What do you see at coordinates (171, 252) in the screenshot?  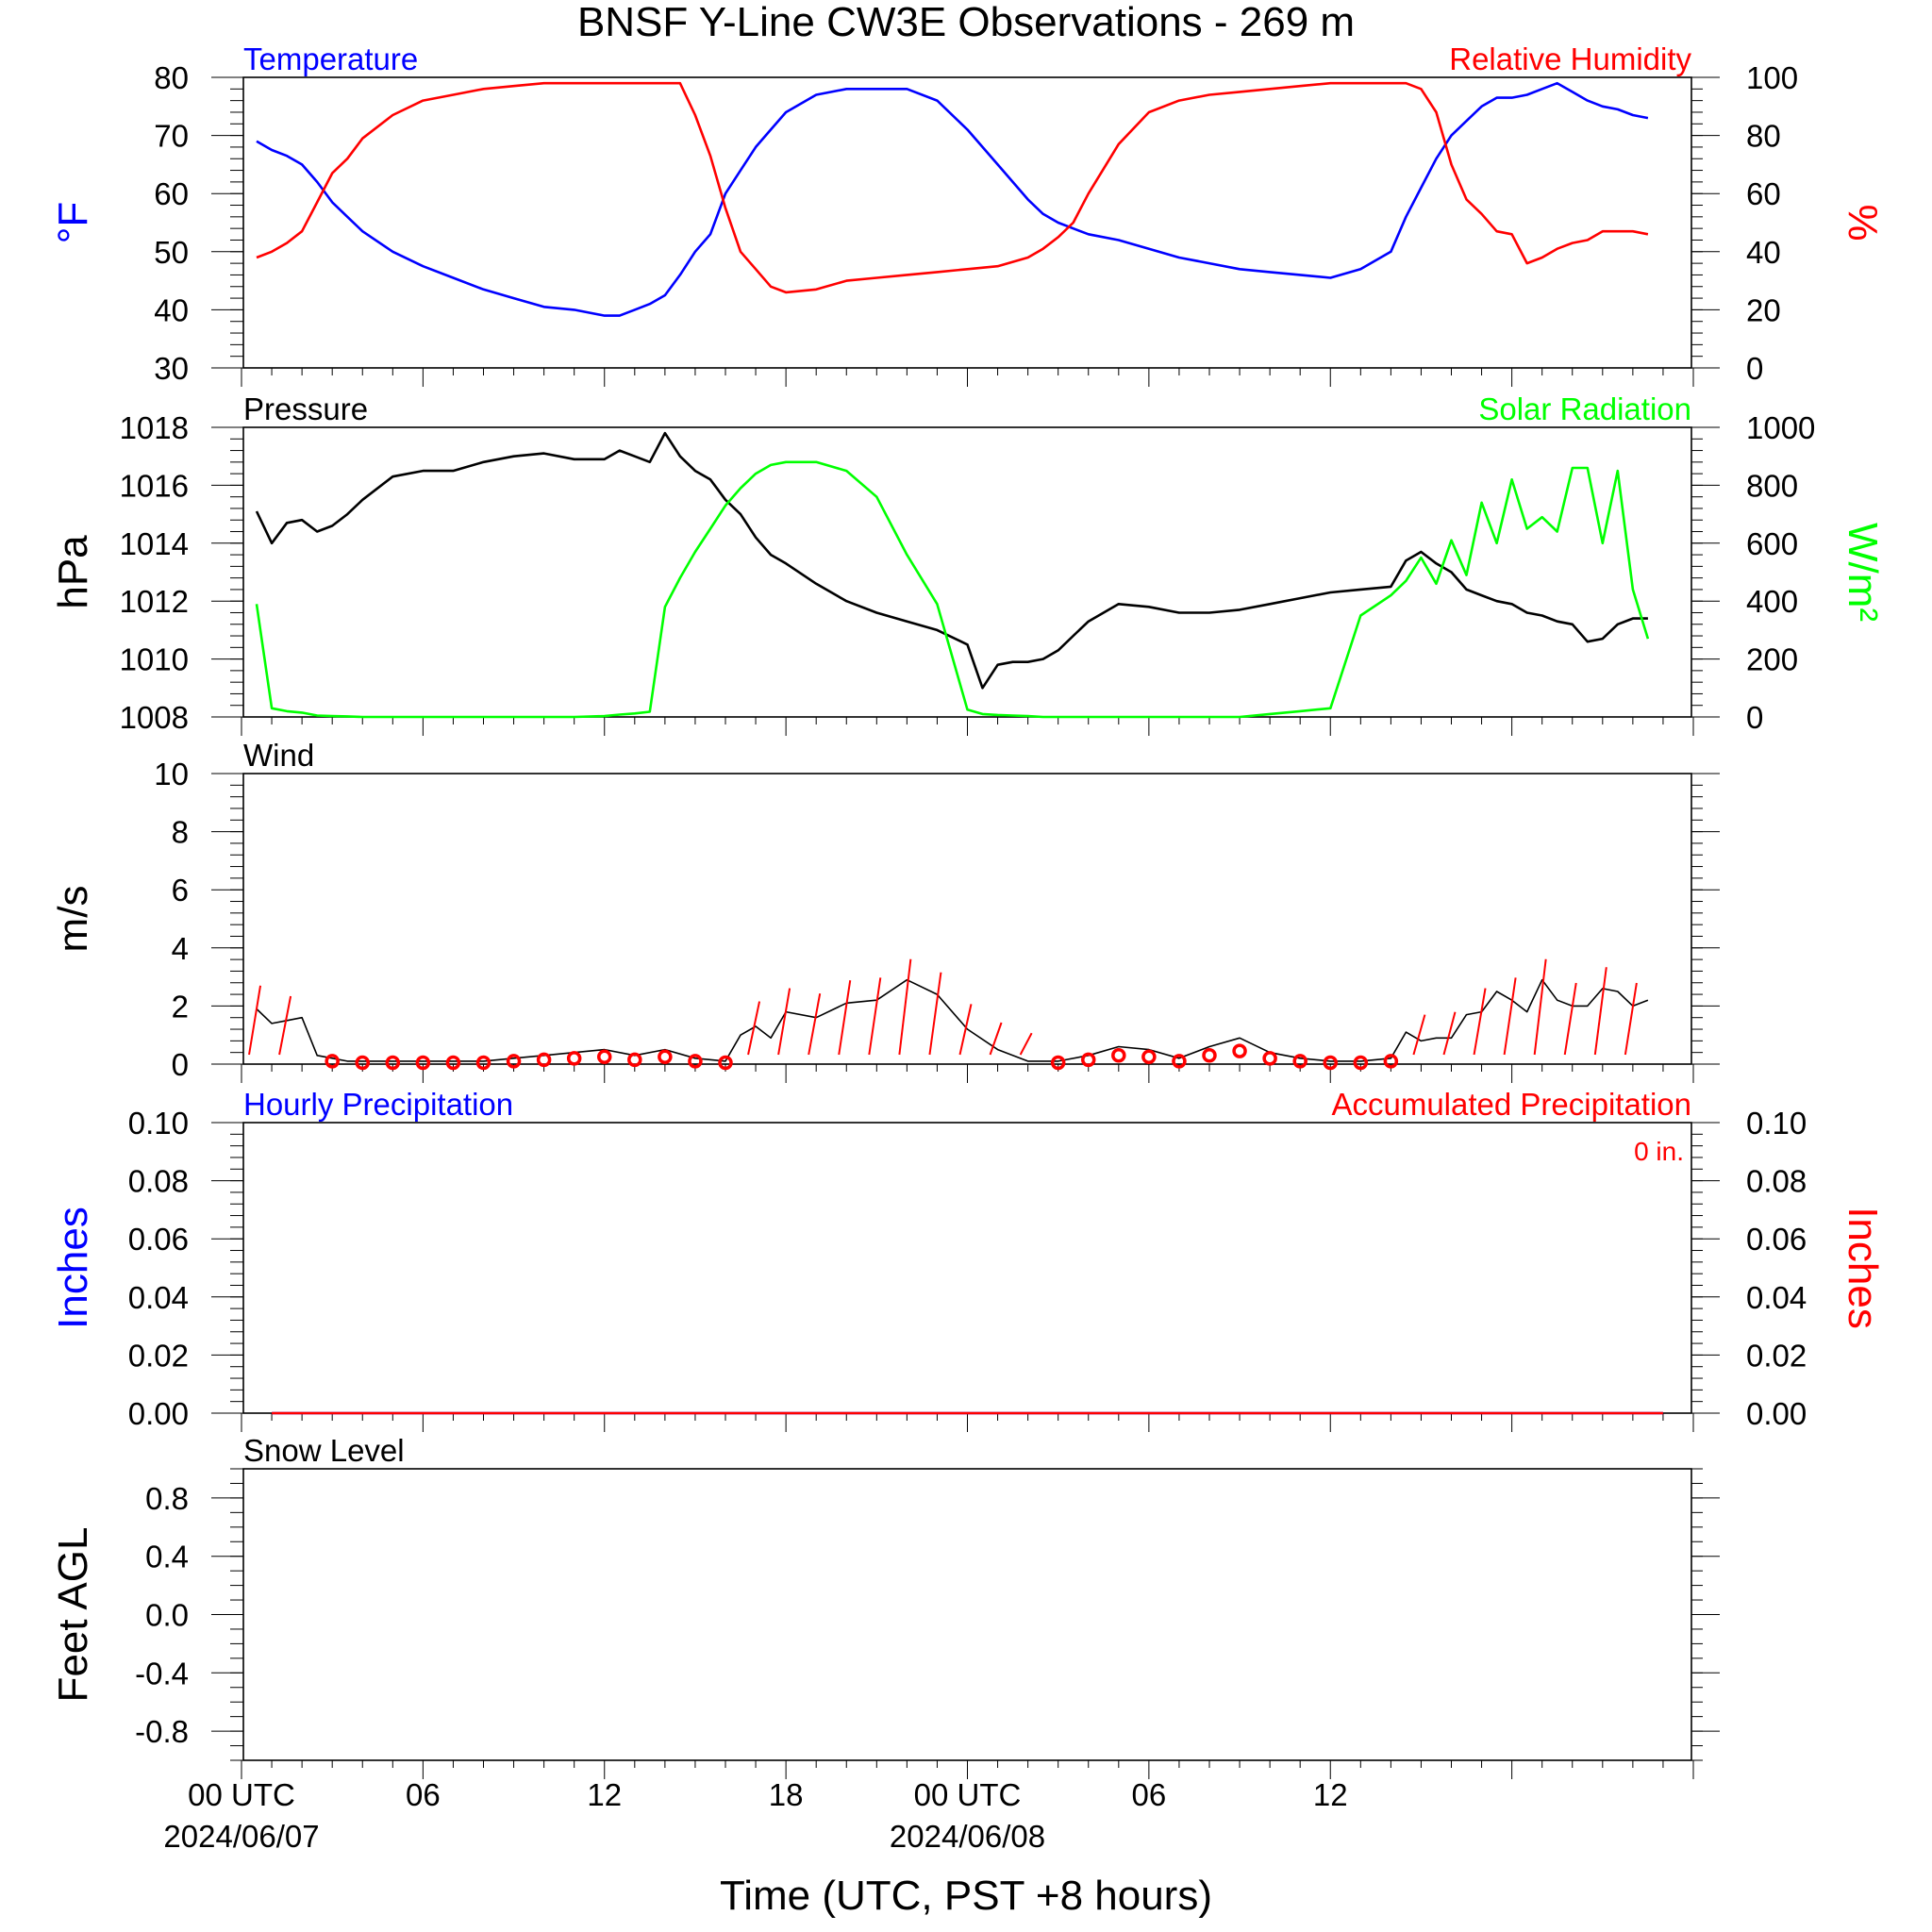 I see `y-left-tick-label: 50` at bounding box center [171, 252].